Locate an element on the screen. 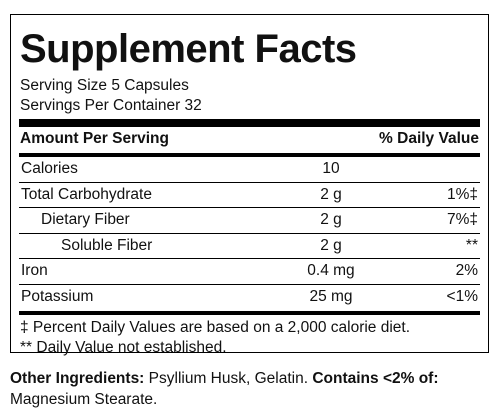  contains-text: Magnesium Stearate. is located at coordinates (84, 399).